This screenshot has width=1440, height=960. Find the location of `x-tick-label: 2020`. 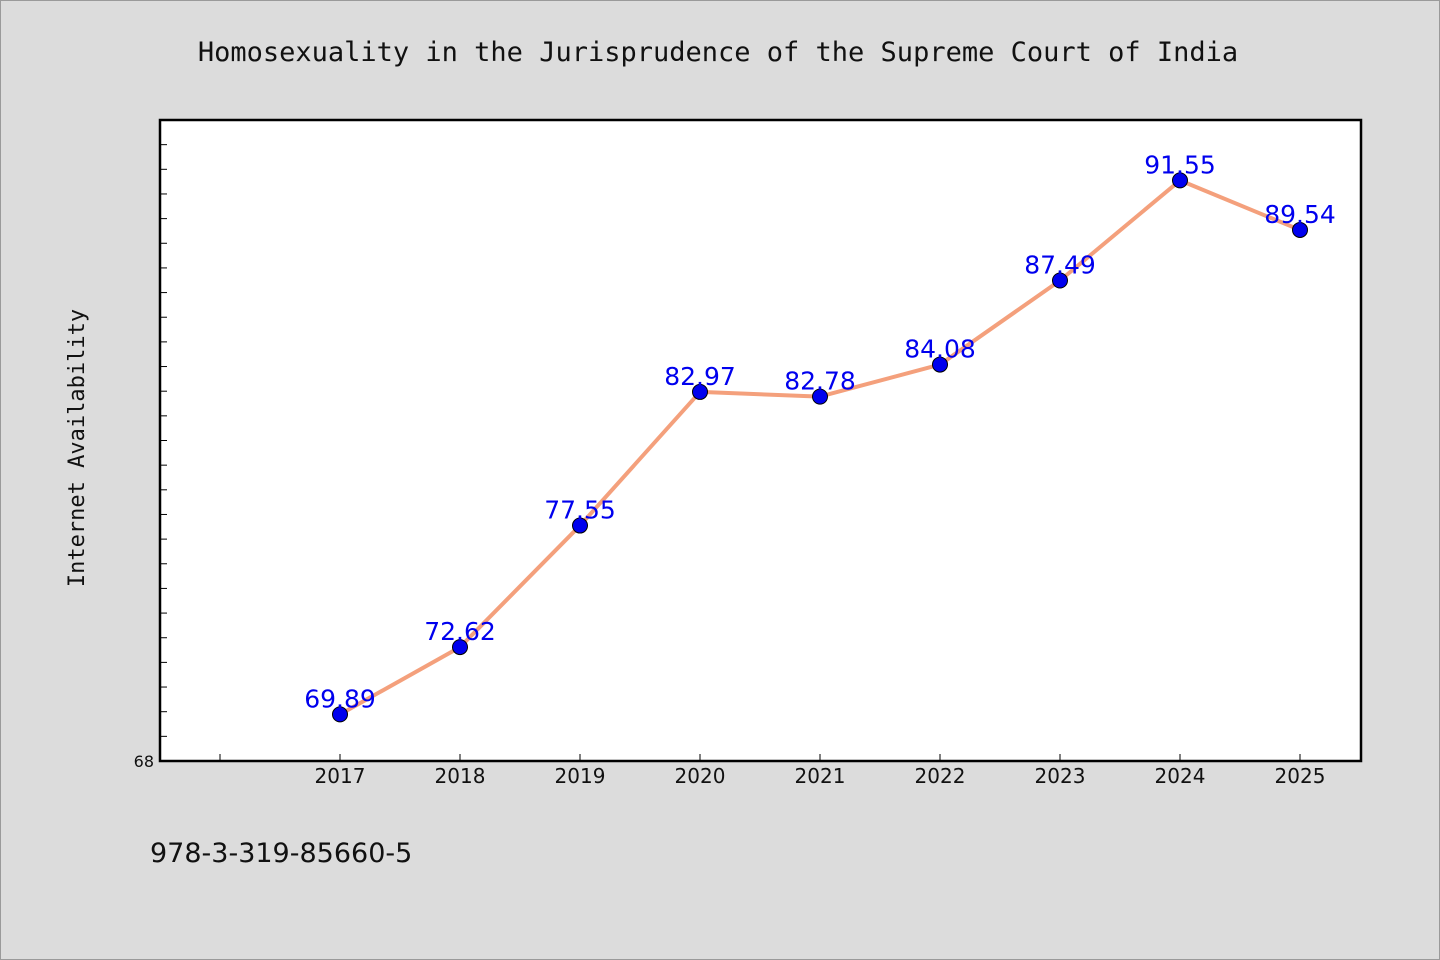

x-tick-label: 2020 is located at coordinates (700, 776).